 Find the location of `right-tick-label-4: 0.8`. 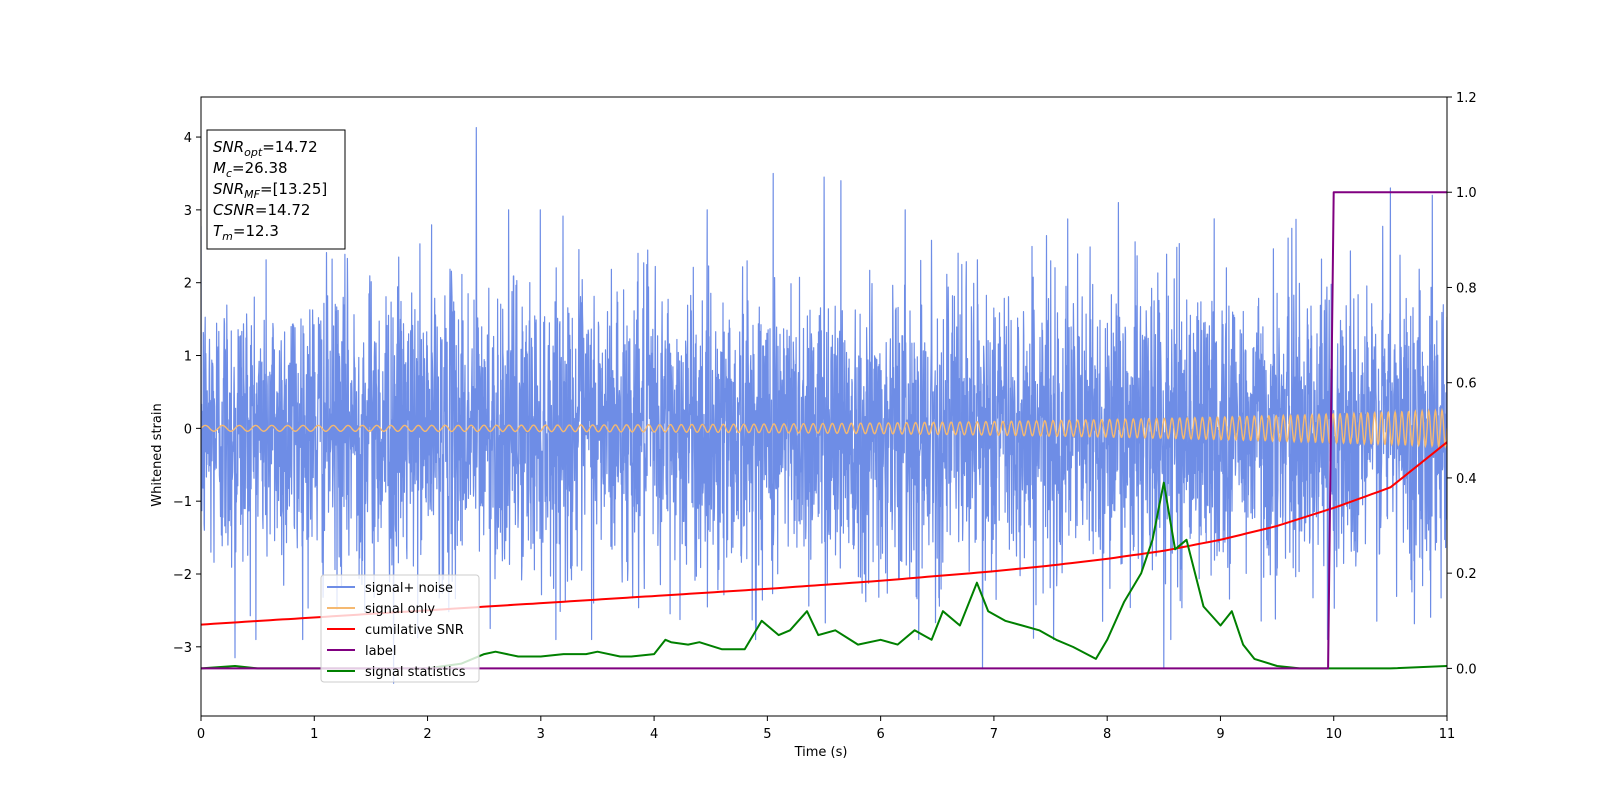

right-tick-label-4: 0.8 is located at coordinates (1466, 288).